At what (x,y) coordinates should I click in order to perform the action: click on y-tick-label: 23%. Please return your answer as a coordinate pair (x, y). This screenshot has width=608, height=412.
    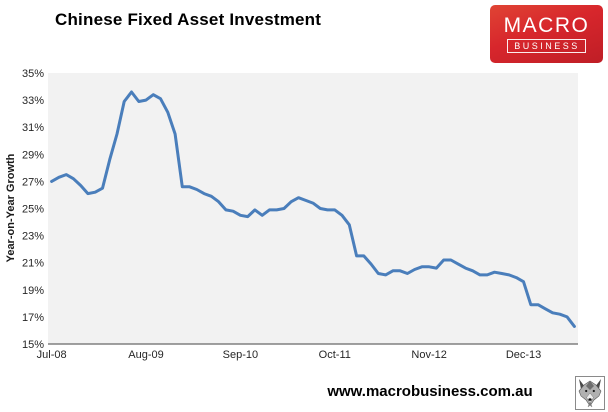
    Looking at the image, I should click on (33, 237).